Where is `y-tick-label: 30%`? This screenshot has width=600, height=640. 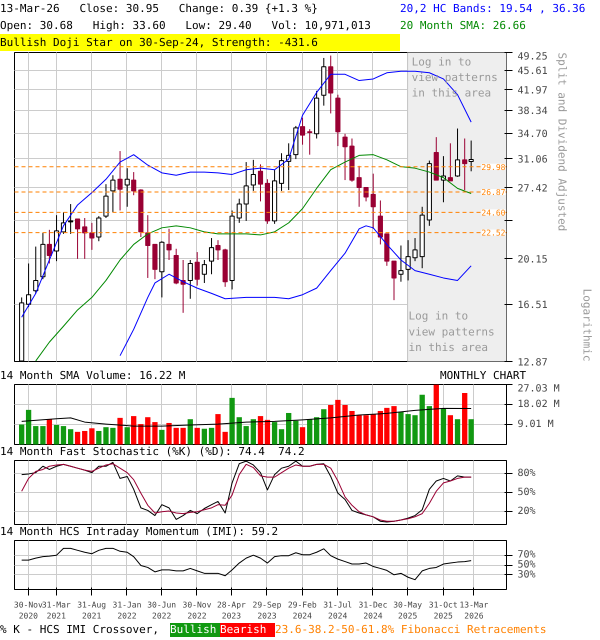
y-tick-label: 30% is located at coordinates (527, 574).